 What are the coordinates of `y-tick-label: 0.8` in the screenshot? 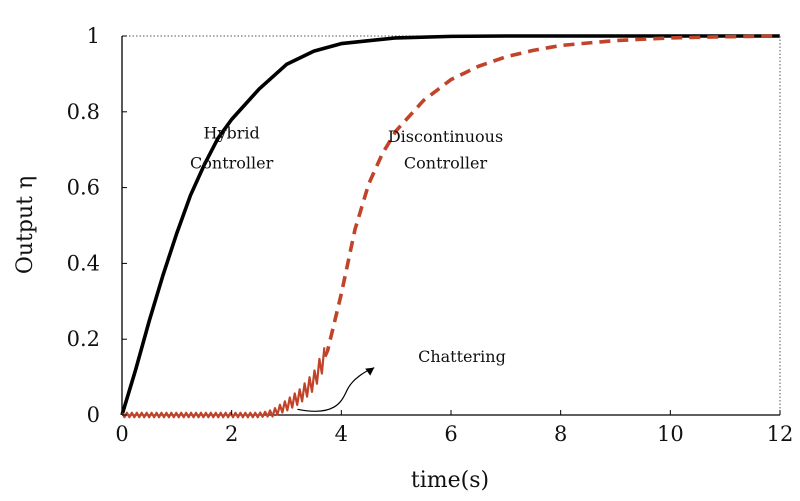 It's located at (83, 112).